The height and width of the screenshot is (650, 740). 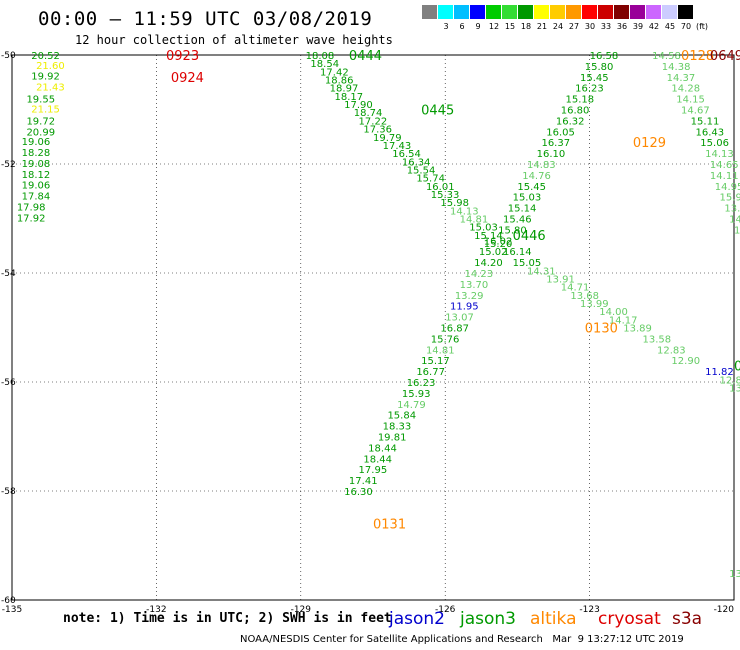 I want to click on wave-height-value: 14.76, so click(x=536, y=176).